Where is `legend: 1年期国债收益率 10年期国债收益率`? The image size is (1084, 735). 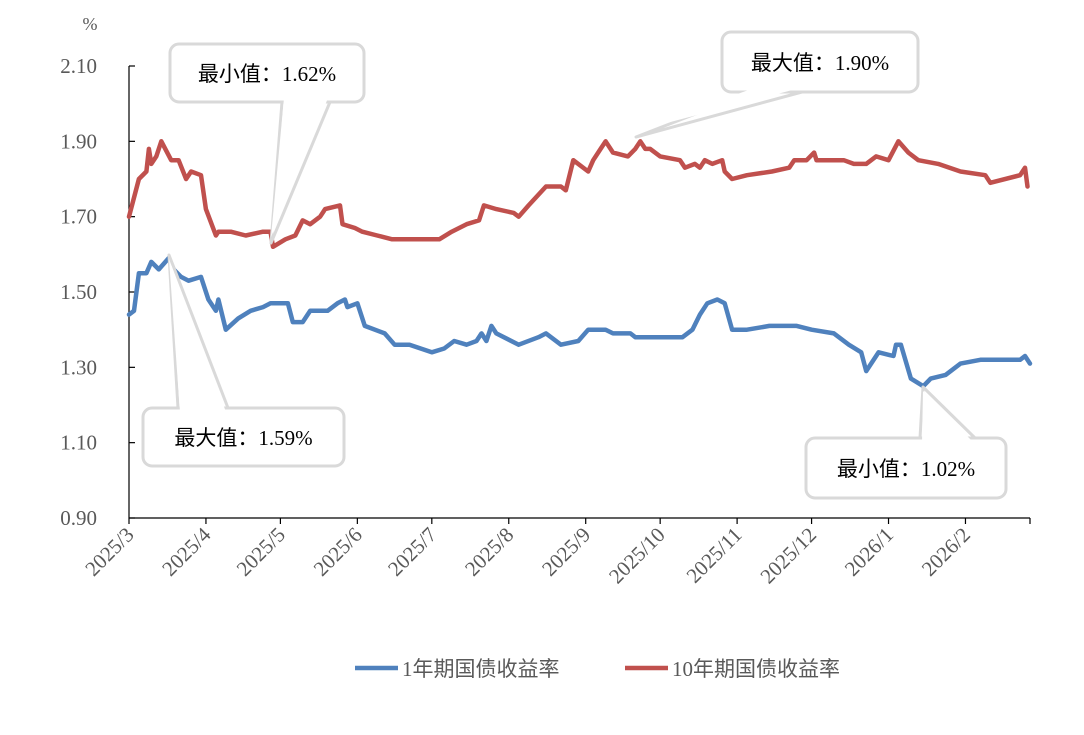
legend: 1年期国债收益率 10年期国债收益率 is located at coordinates (597, 669).